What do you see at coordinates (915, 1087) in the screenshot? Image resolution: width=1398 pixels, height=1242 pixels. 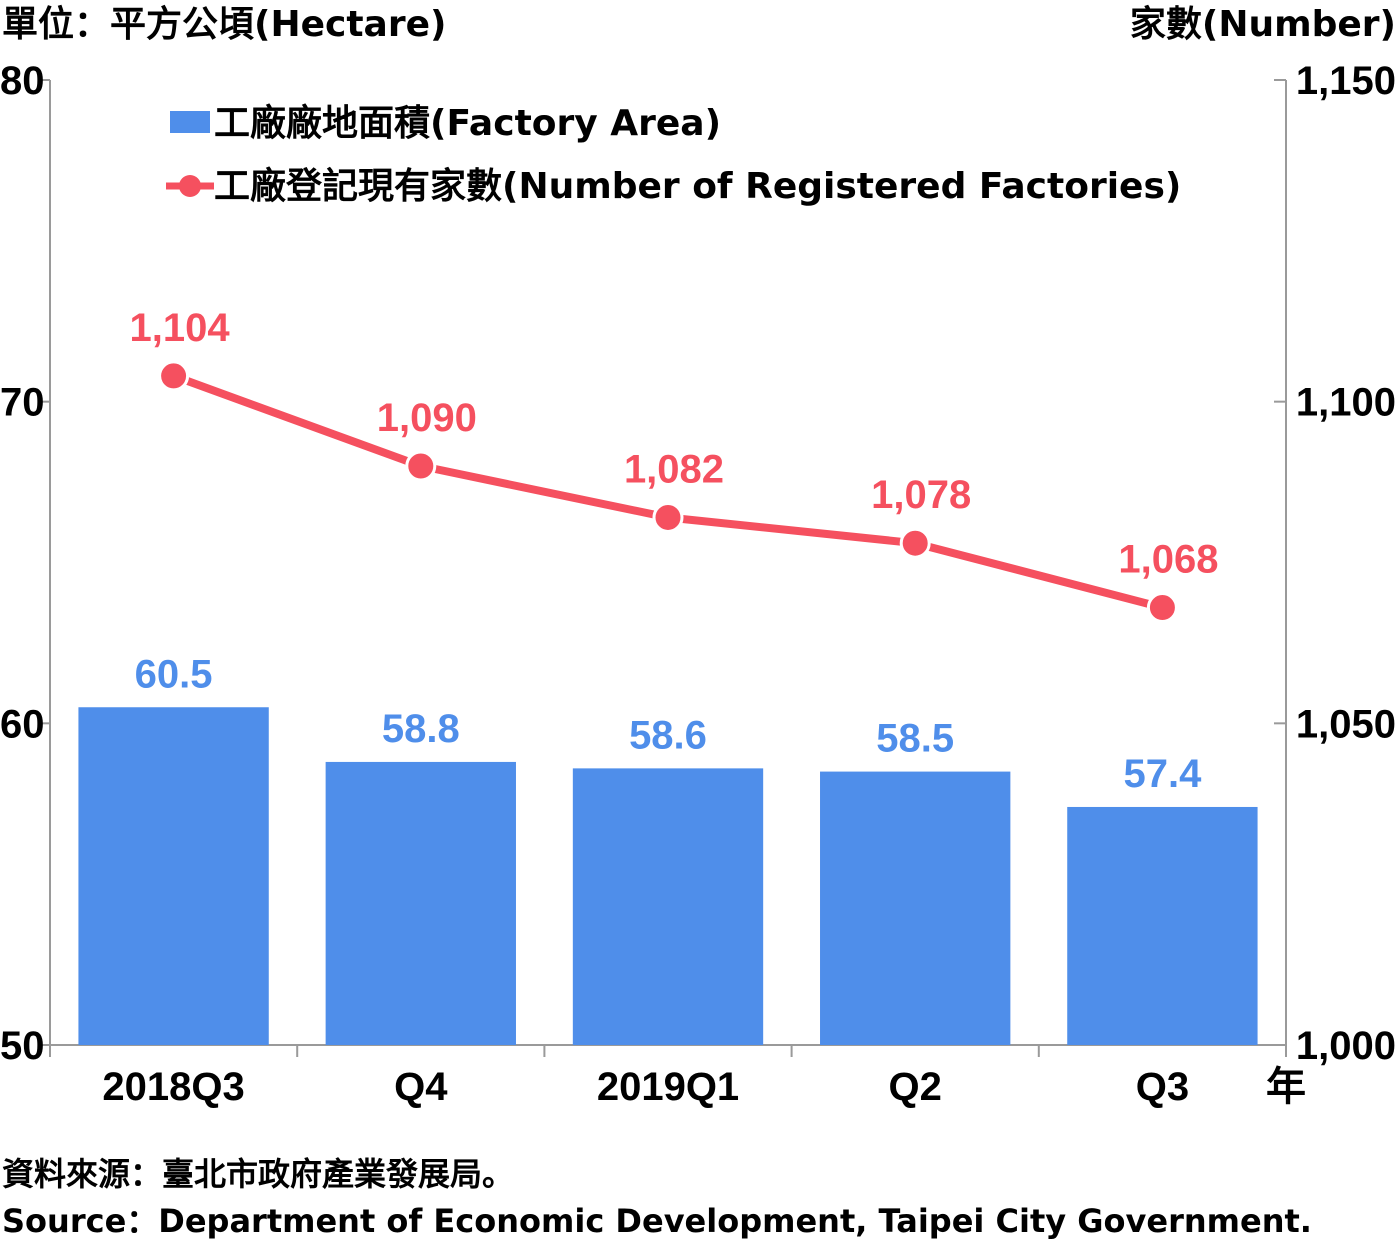 I see `category-label: Q2` at bounding box center [915, 1087].